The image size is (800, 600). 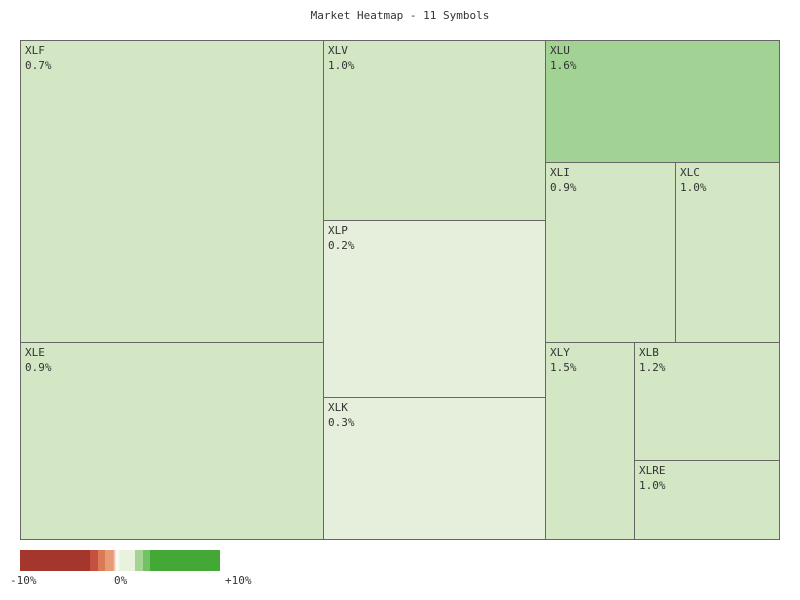 I want to click on treemap-cell-xlc: XLC 1.0%, so click(x=727, y=252).